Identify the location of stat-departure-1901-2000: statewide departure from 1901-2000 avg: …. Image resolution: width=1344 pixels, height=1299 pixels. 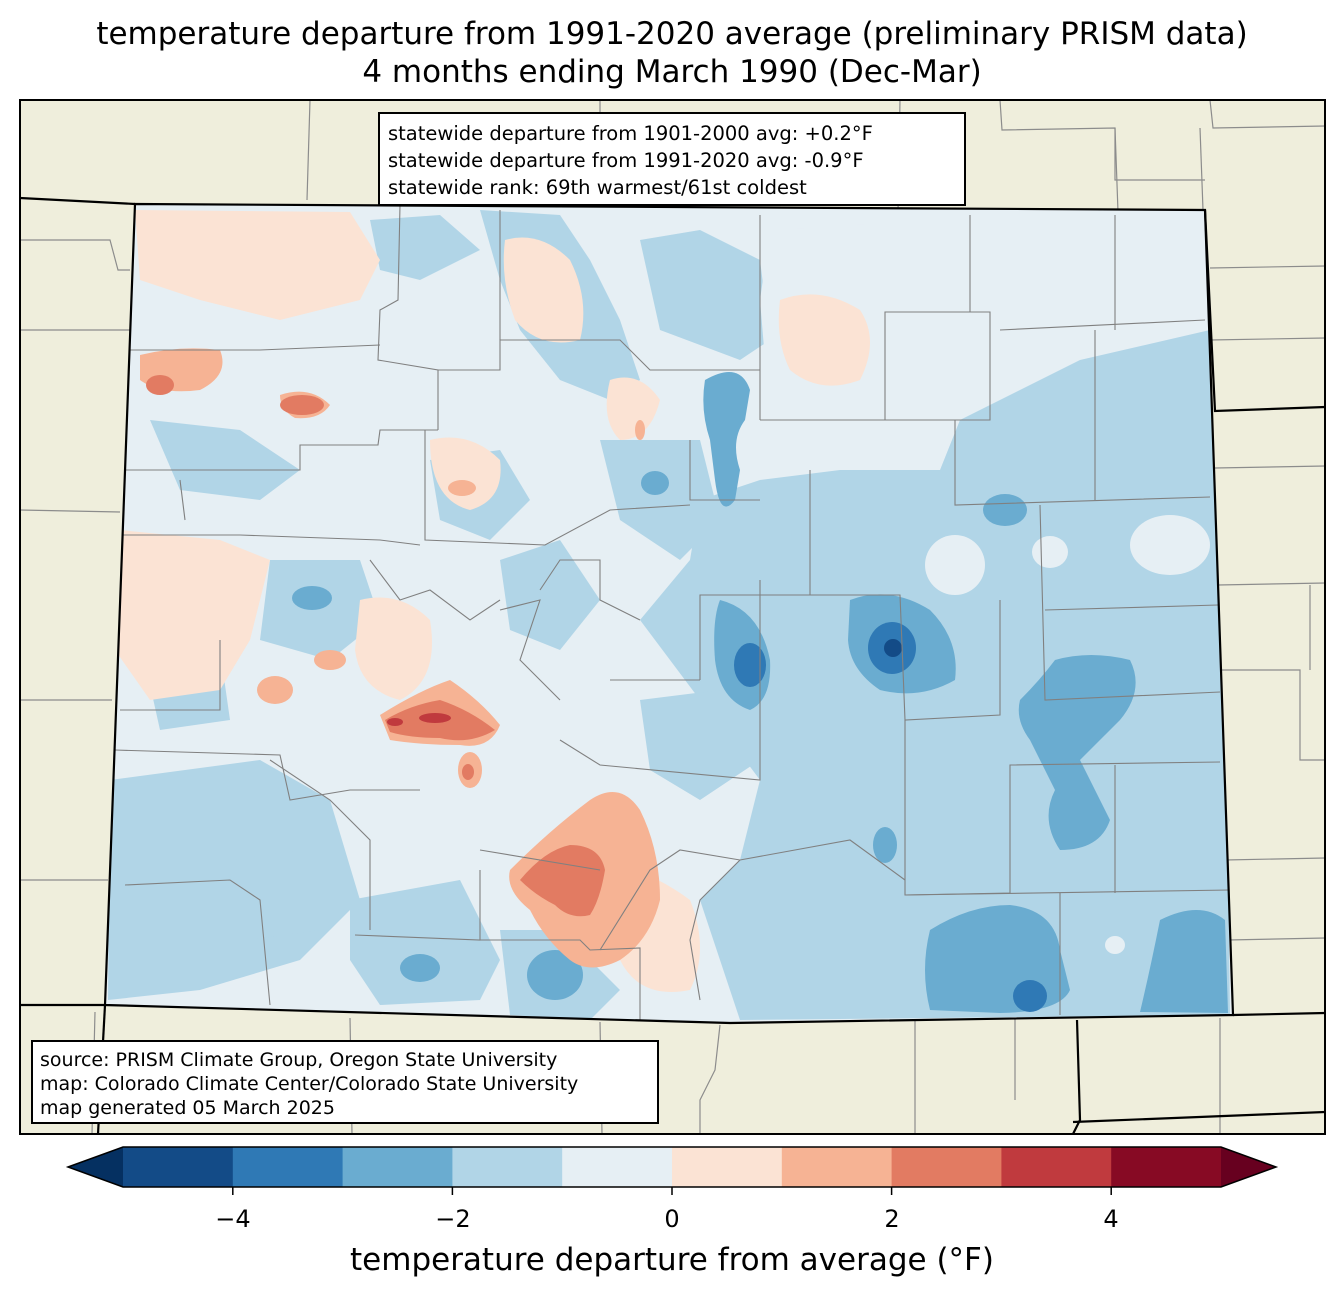
(630, 133).